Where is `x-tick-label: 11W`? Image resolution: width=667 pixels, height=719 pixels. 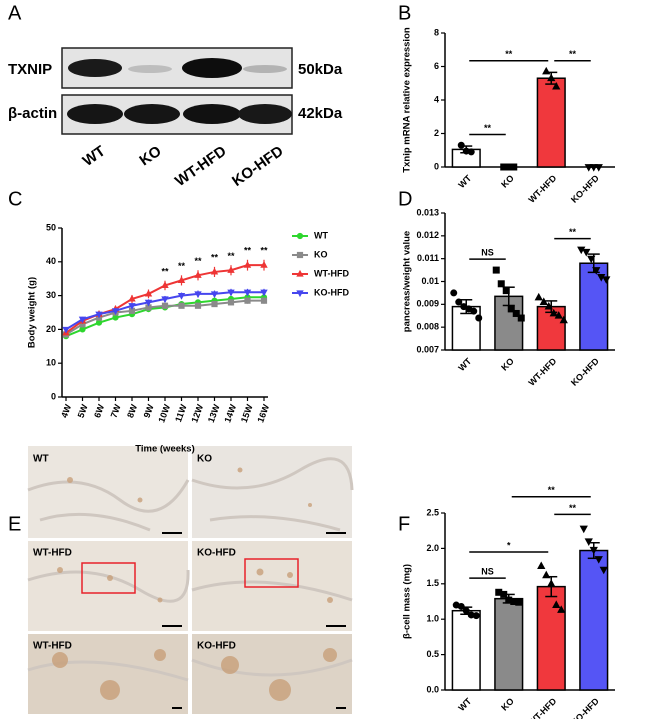
x-tick-label: 11W is located at coordinates (181, 413).